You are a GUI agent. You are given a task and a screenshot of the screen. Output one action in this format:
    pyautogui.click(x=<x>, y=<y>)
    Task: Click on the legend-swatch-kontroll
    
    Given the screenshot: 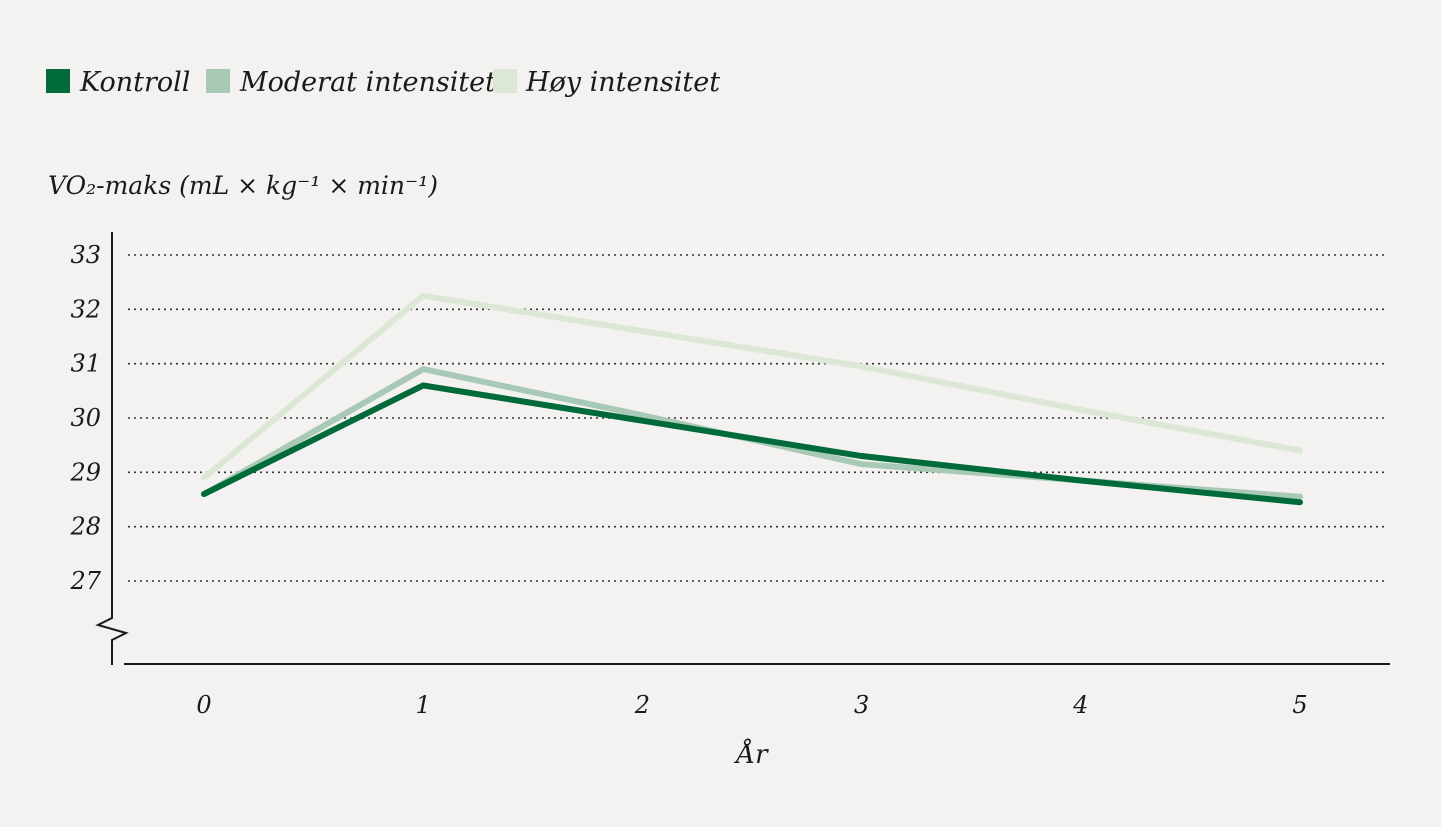 What is the action you would take?
    pyautogui.click(x=58, y=81)
    